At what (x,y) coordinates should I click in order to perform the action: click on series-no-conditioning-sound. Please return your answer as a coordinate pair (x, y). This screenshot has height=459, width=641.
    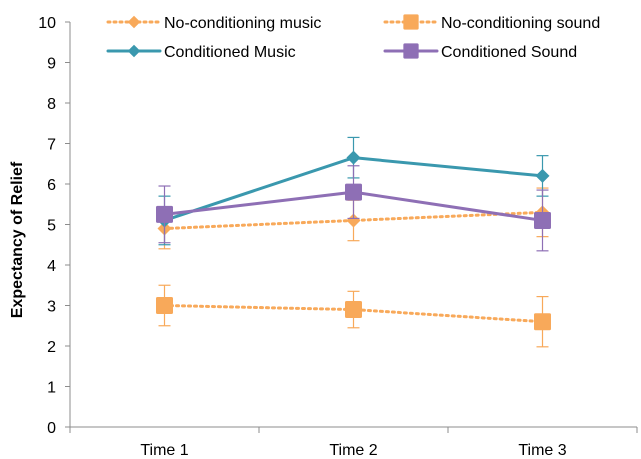
    Looking at the image, I should click on (353, 316).